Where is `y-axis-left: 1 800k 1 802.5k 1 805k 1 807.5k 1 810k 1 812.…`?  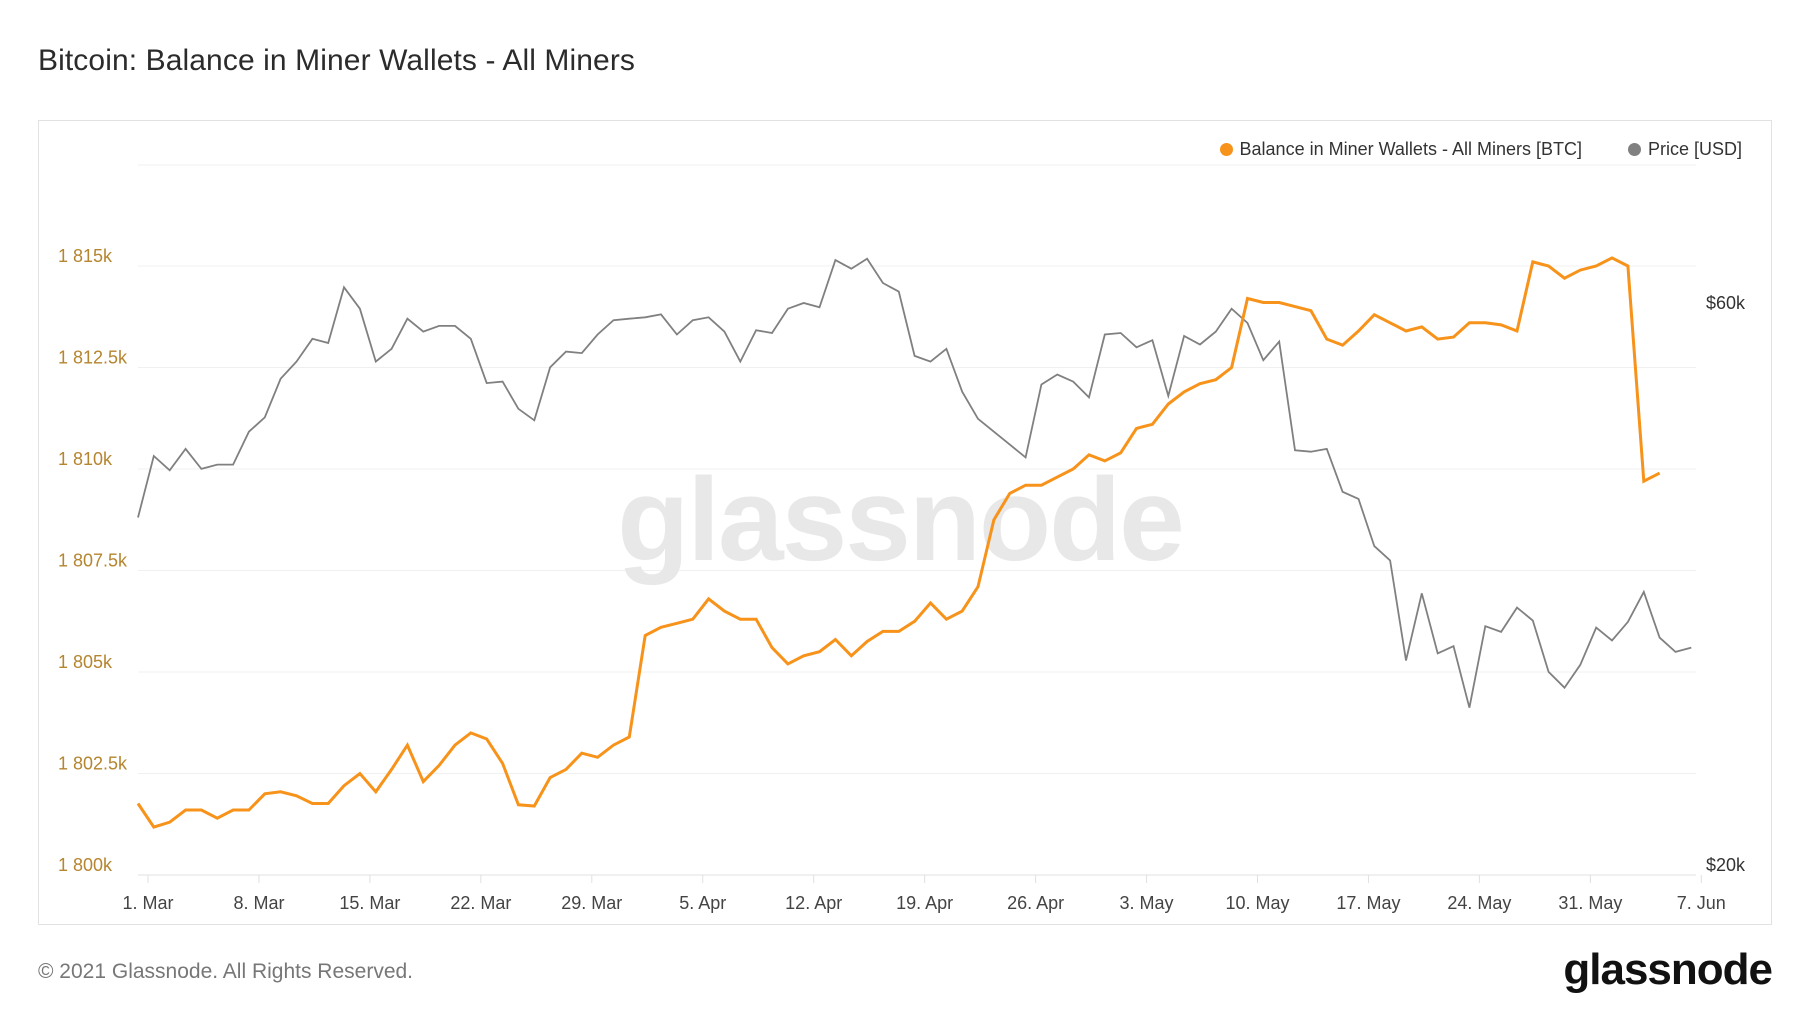 y-axis-left: 1 800k 1 802.5k 1 805k 1 807.5k 1 810k 1 812.… is located at coordinates (93, 560).